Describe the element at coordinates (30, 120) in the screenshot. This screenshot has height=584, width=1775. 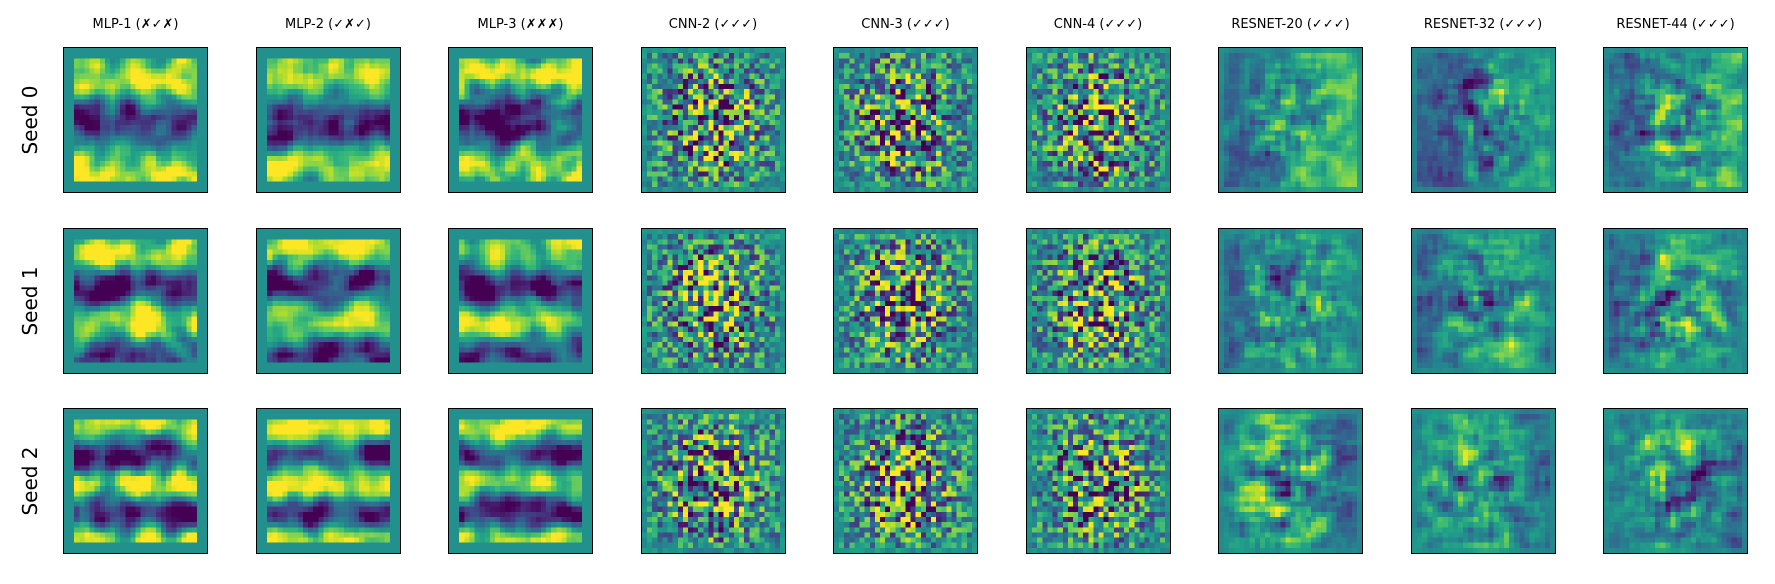
I see `row-label: Seed 0` at that location.